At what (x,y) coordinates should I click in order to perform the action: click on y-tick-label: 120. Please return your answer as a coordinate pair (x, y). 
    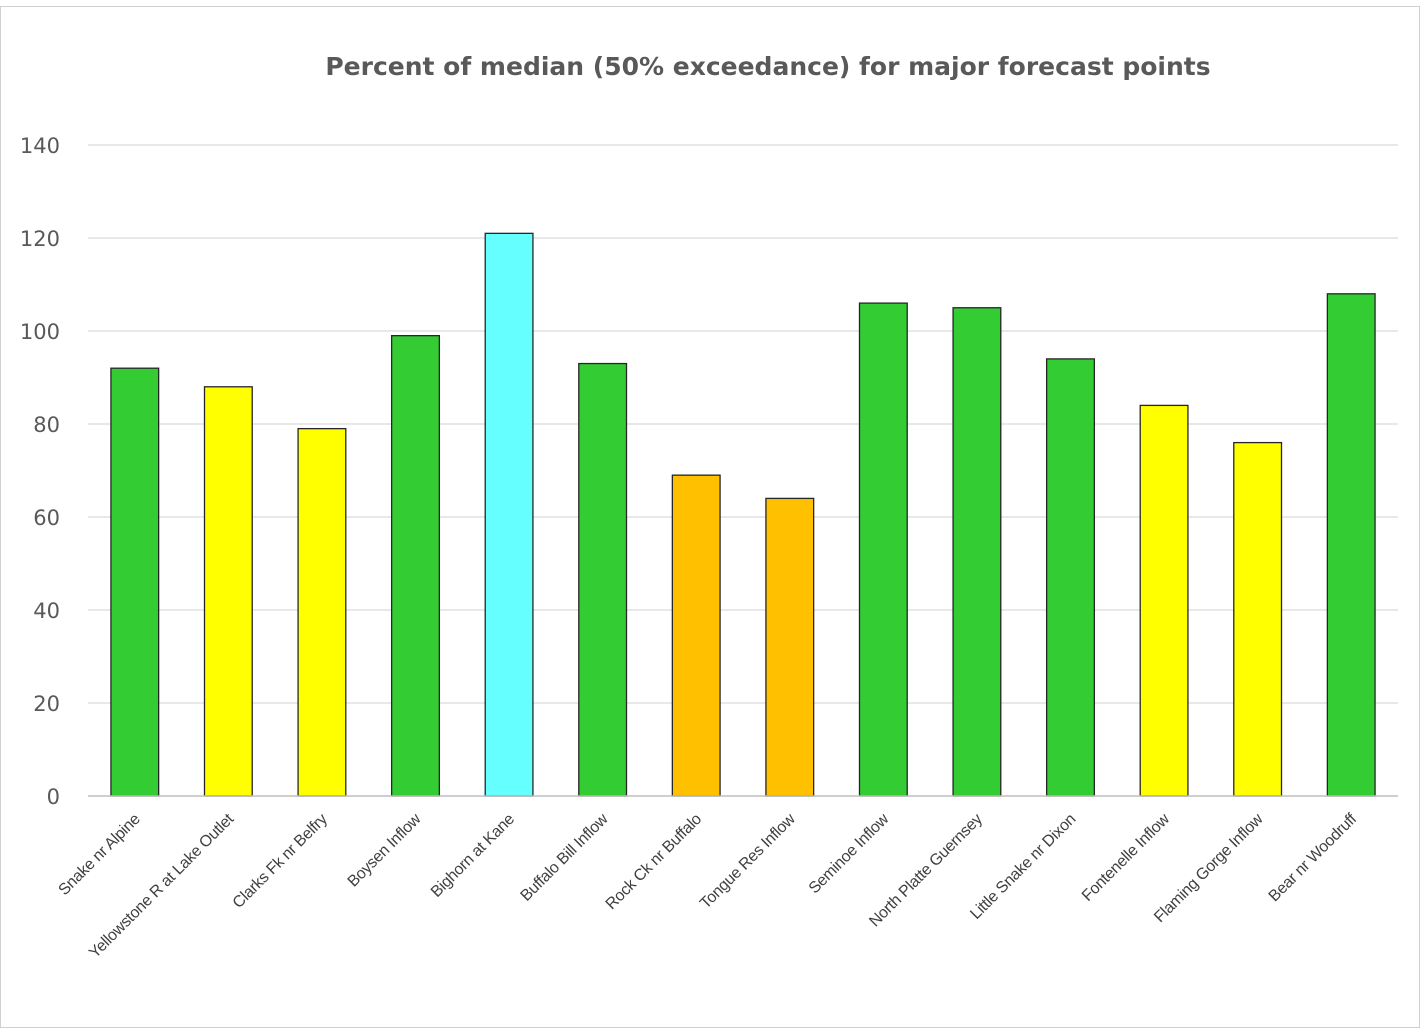
    Looking at the image, I should click on (40, 239).